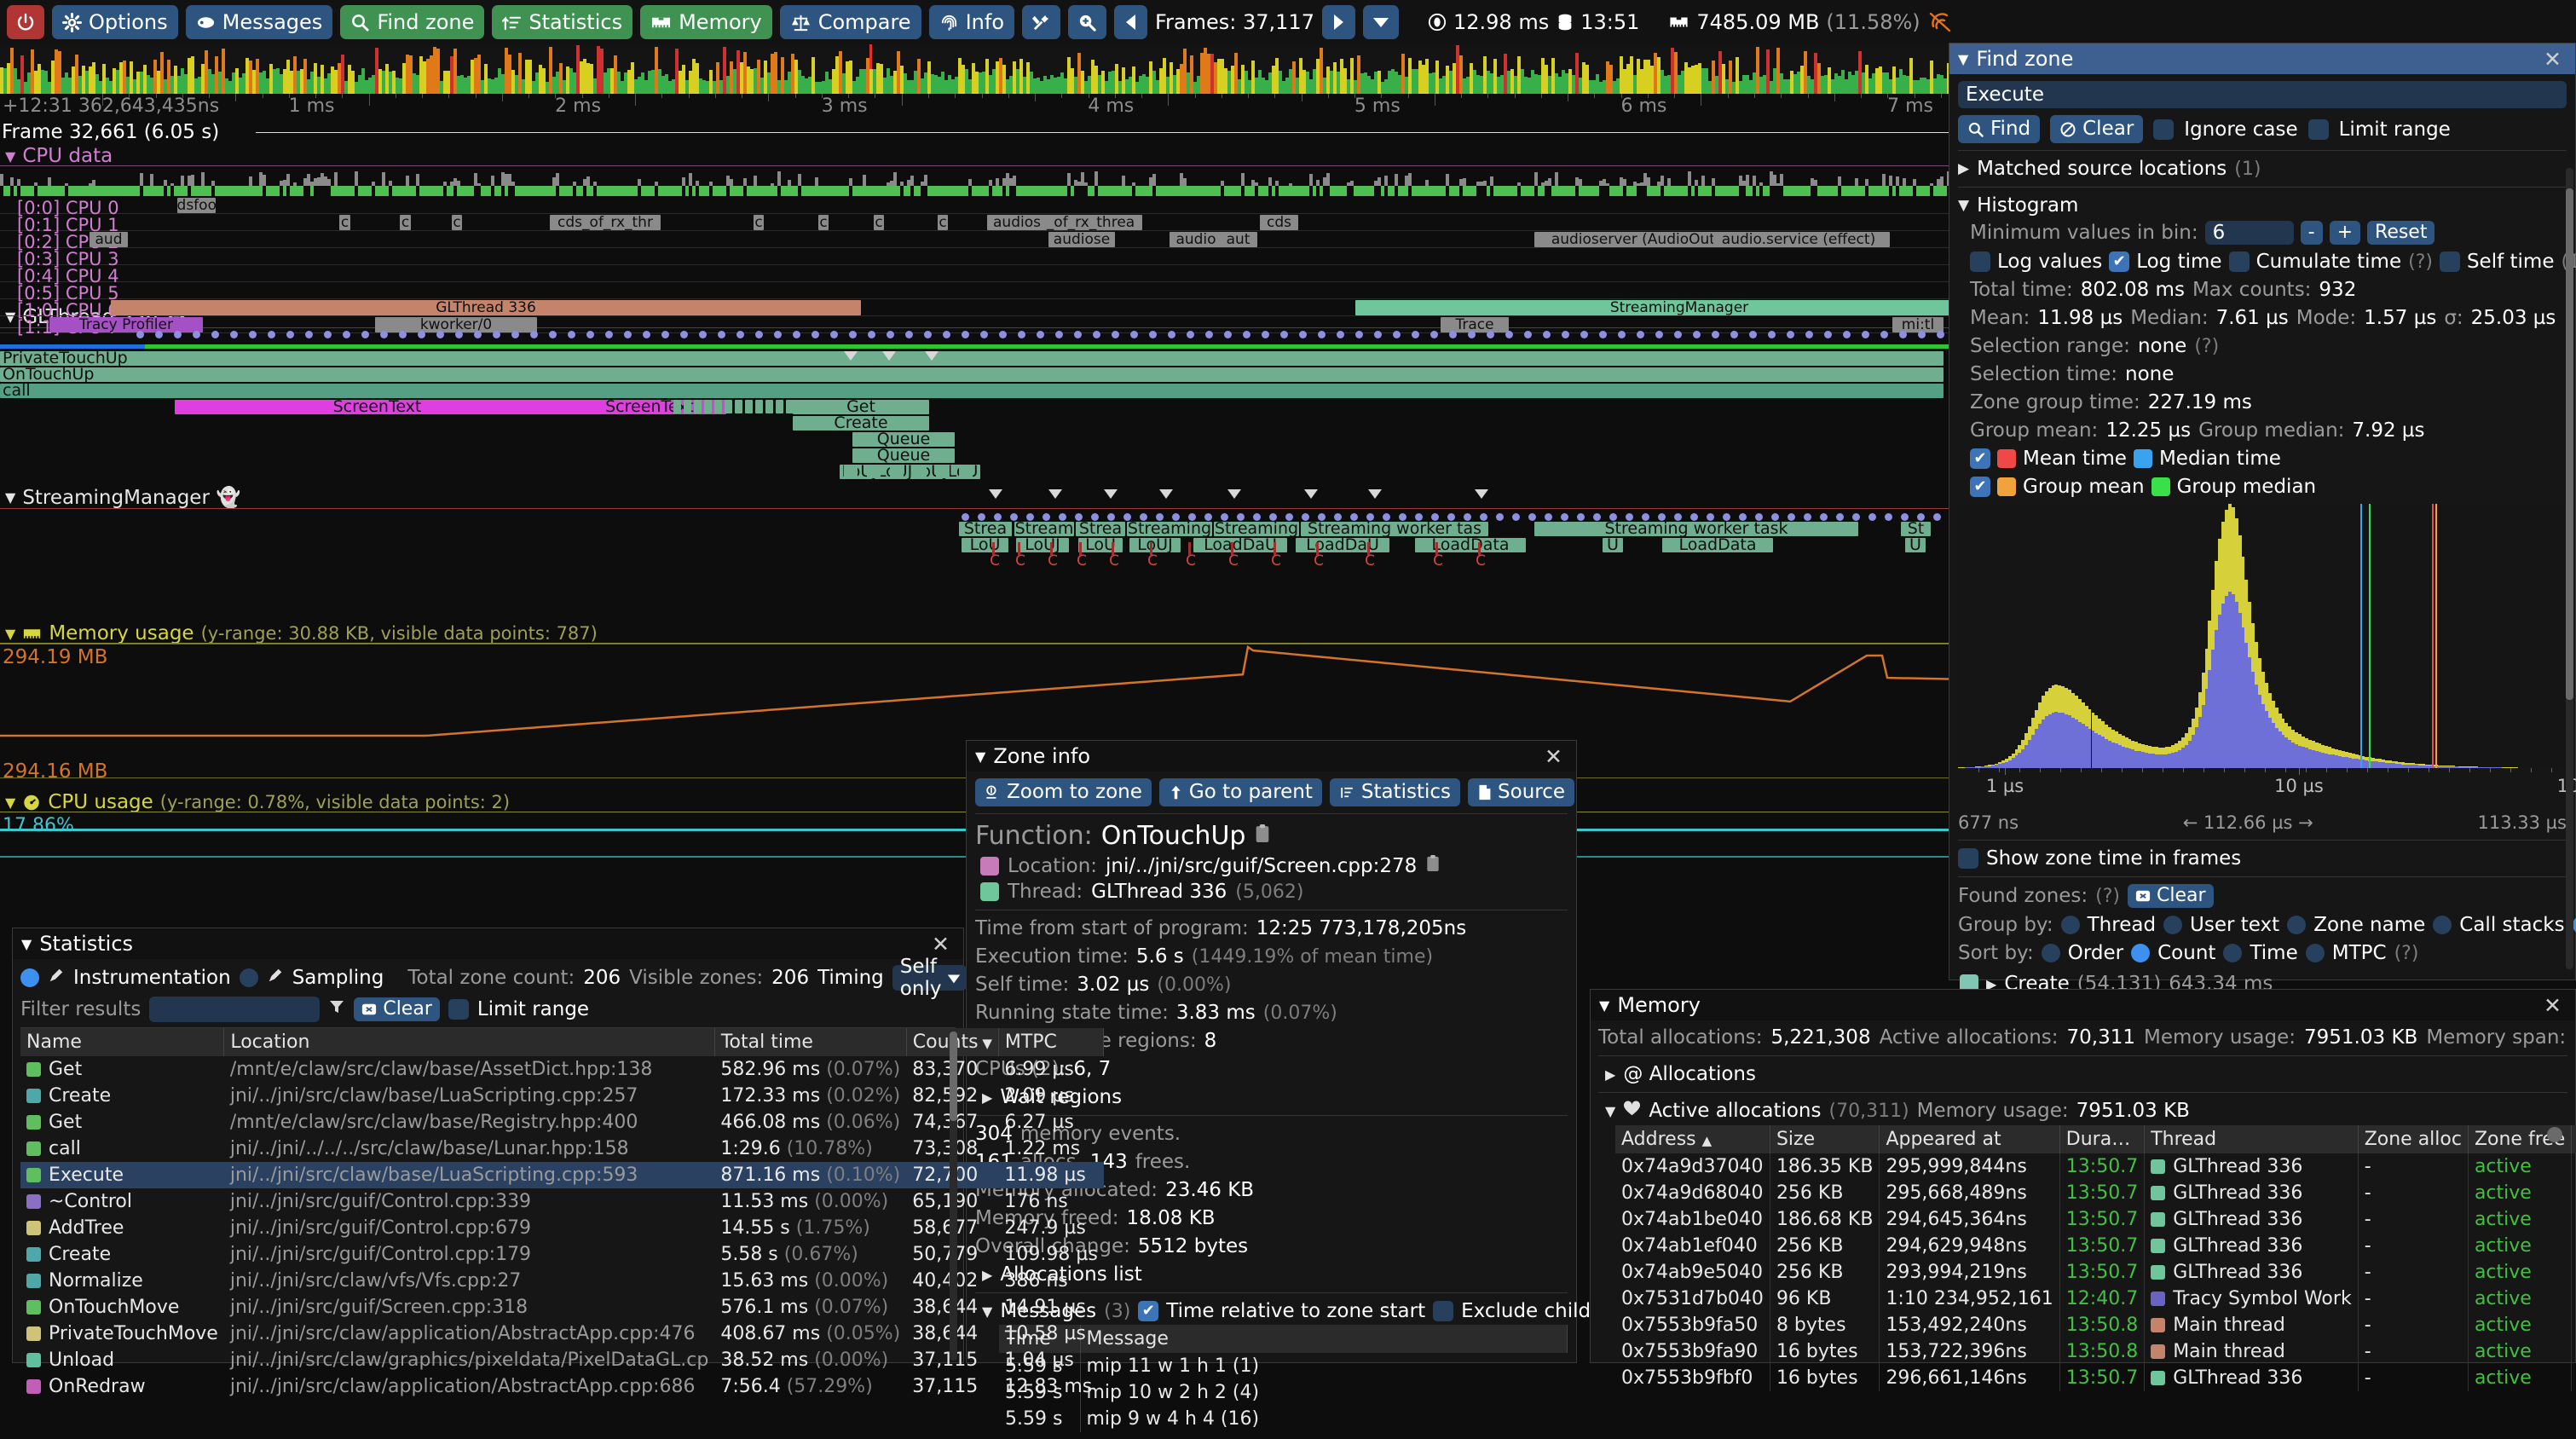  I want to click on sort-by-radio-time, so click(2232, 953).